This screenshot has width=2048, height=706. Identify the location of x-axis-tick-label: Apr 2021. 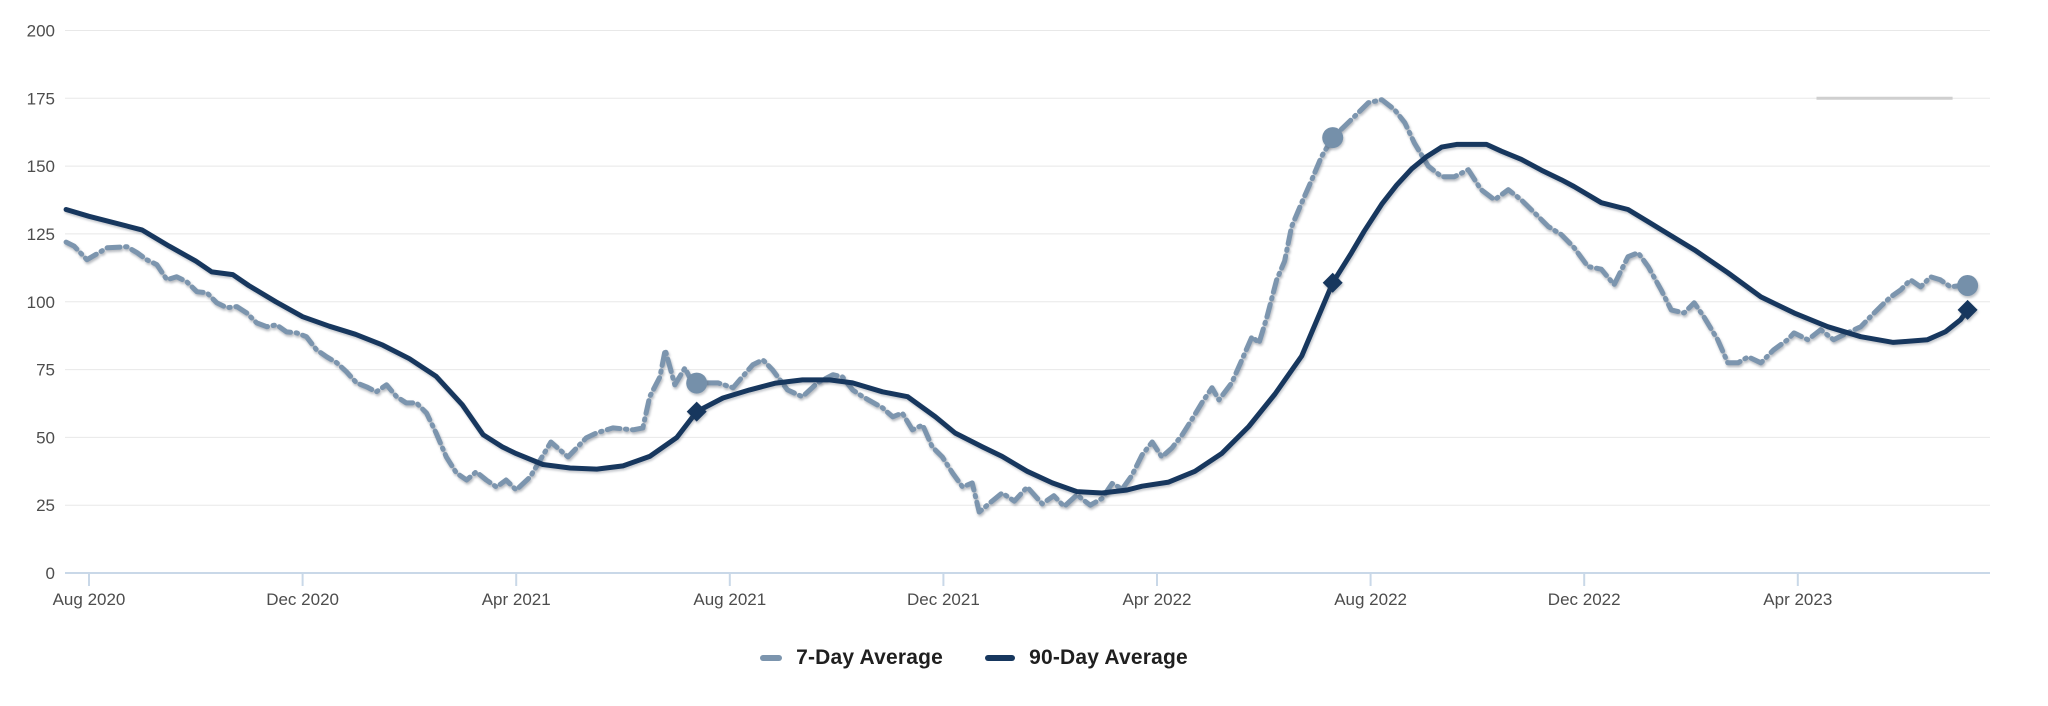
(516, 599).